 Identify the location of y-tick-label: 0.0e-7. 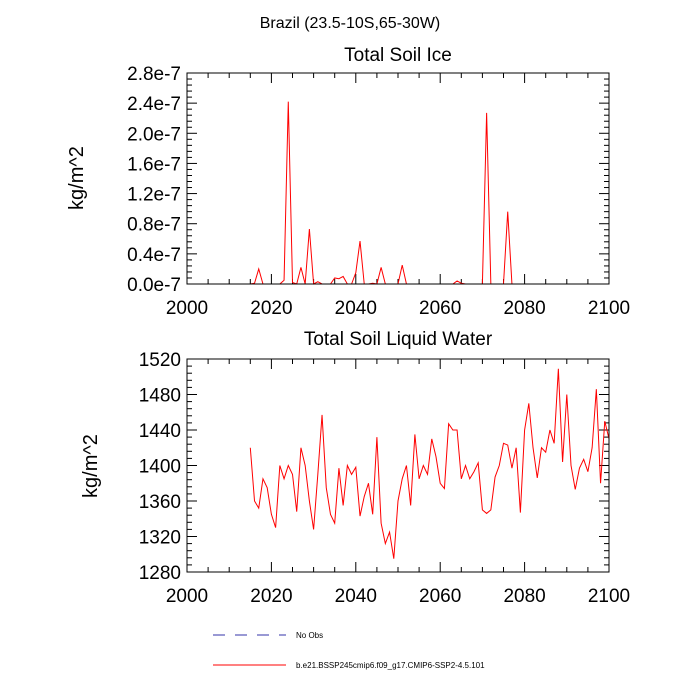
(154, 285).